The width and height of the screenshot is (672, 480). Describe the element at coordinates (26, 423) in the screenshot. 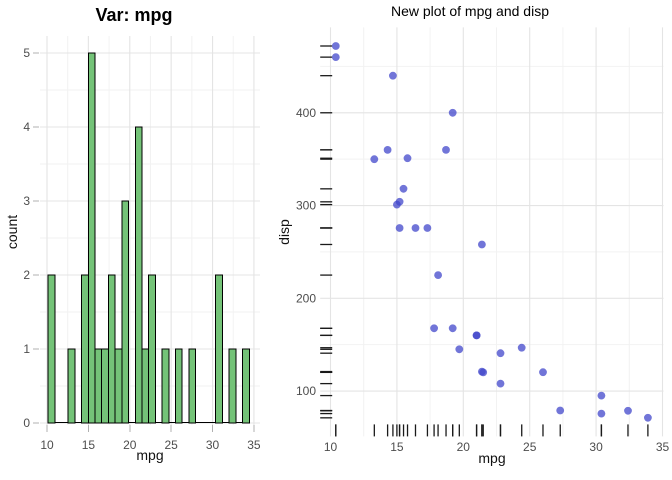

I see `y-tick-label: 0` at that location.